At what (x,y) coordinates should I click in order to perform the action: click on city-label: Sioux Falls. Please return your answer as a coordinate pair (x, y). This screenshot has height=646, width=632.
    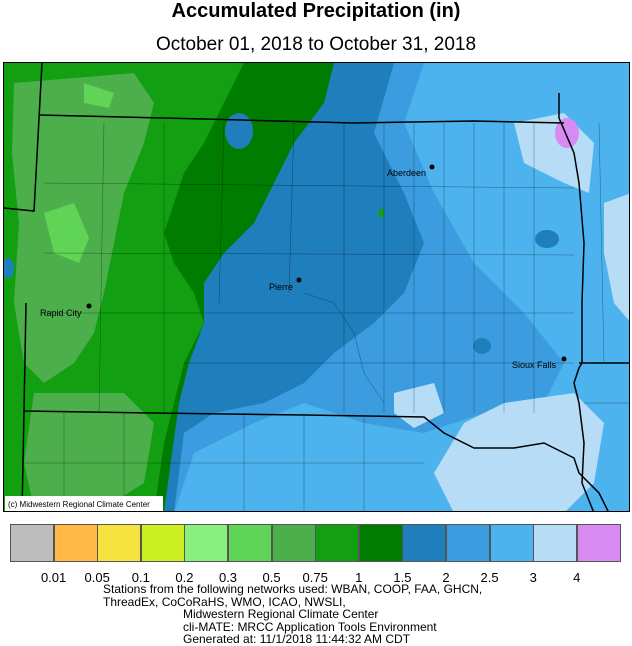
    Looking at the image, I should click on (534, 365).